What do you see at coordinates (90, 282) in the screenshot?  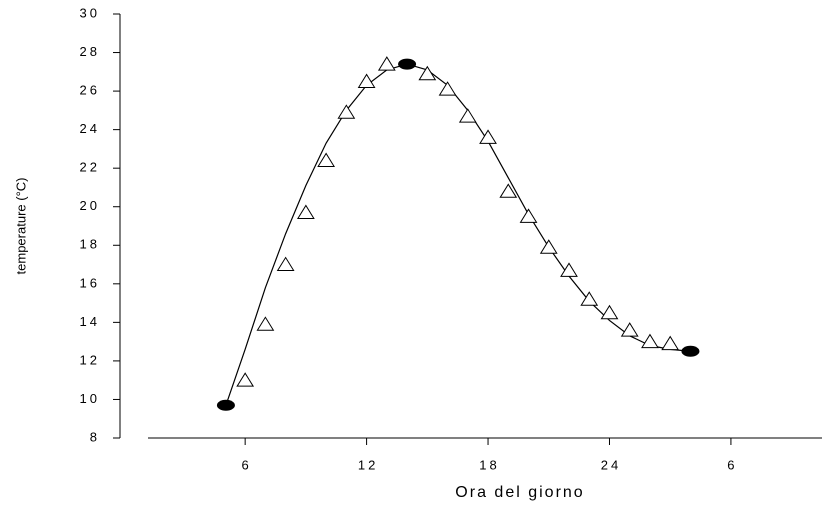 I see `y-tick-label: 16` at bounding box center [90, 282].